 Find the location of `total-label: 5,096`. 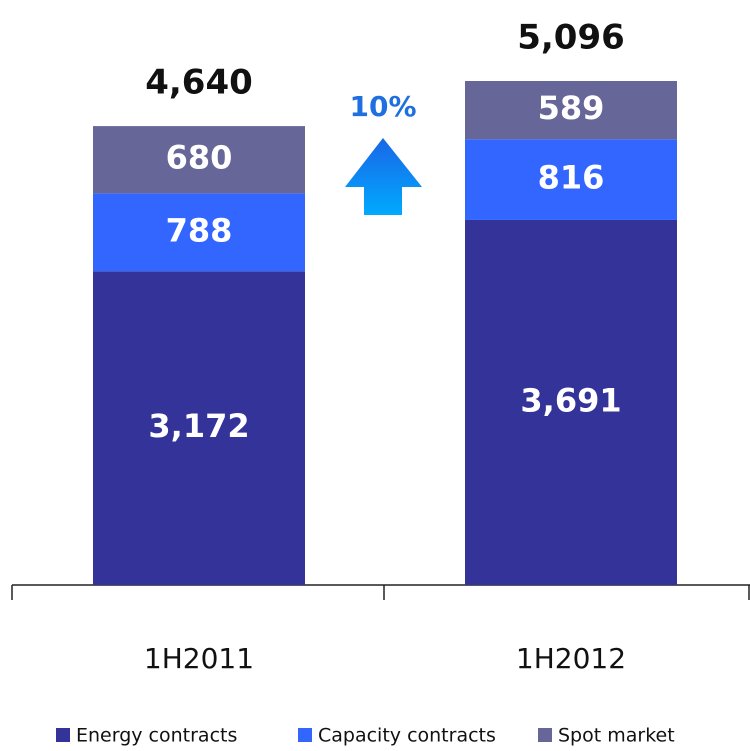

total-label: 5,096 is located at coordinates (571, 38).